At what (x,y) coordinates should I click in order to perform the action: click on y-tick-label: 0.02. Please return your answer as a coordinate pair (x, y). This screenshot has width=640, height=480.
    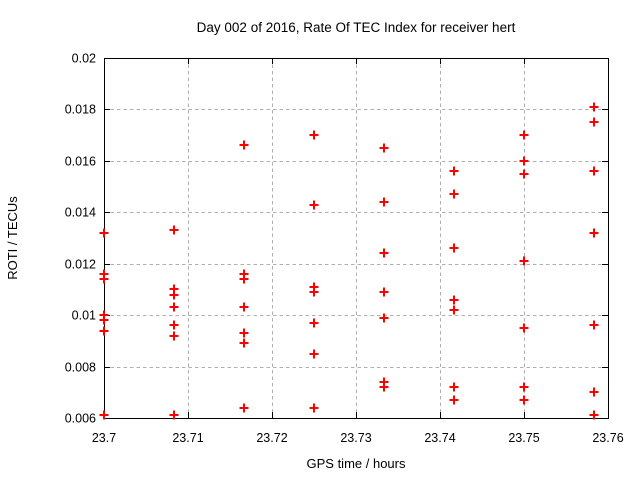
    Looking at the image, I should click on (84, 59).